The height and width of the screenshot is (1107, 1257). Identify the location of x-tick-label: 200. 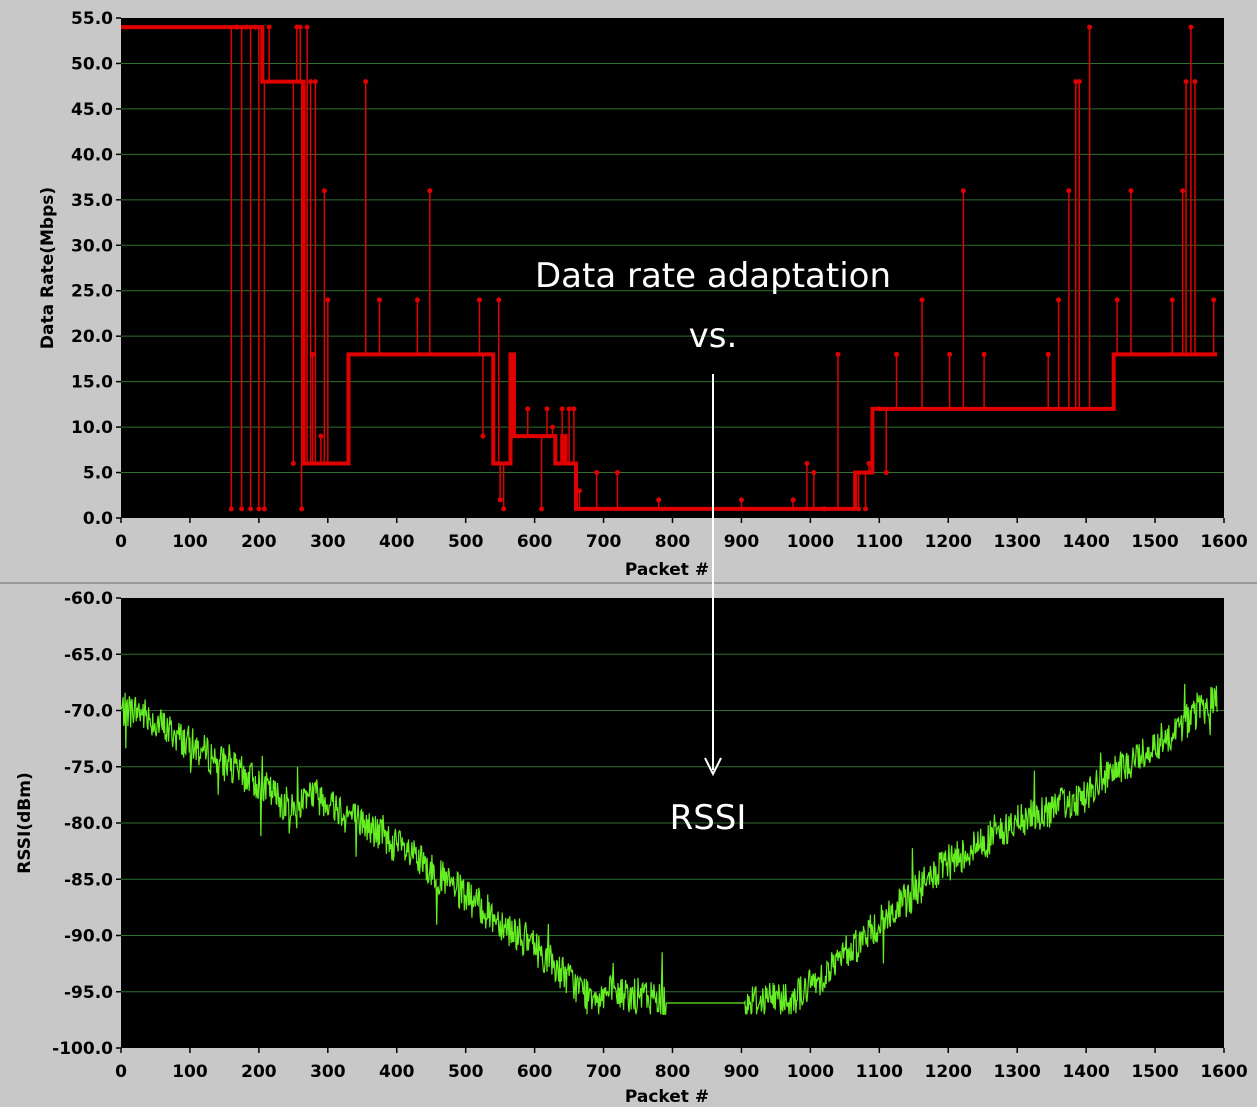
(259, 1072).